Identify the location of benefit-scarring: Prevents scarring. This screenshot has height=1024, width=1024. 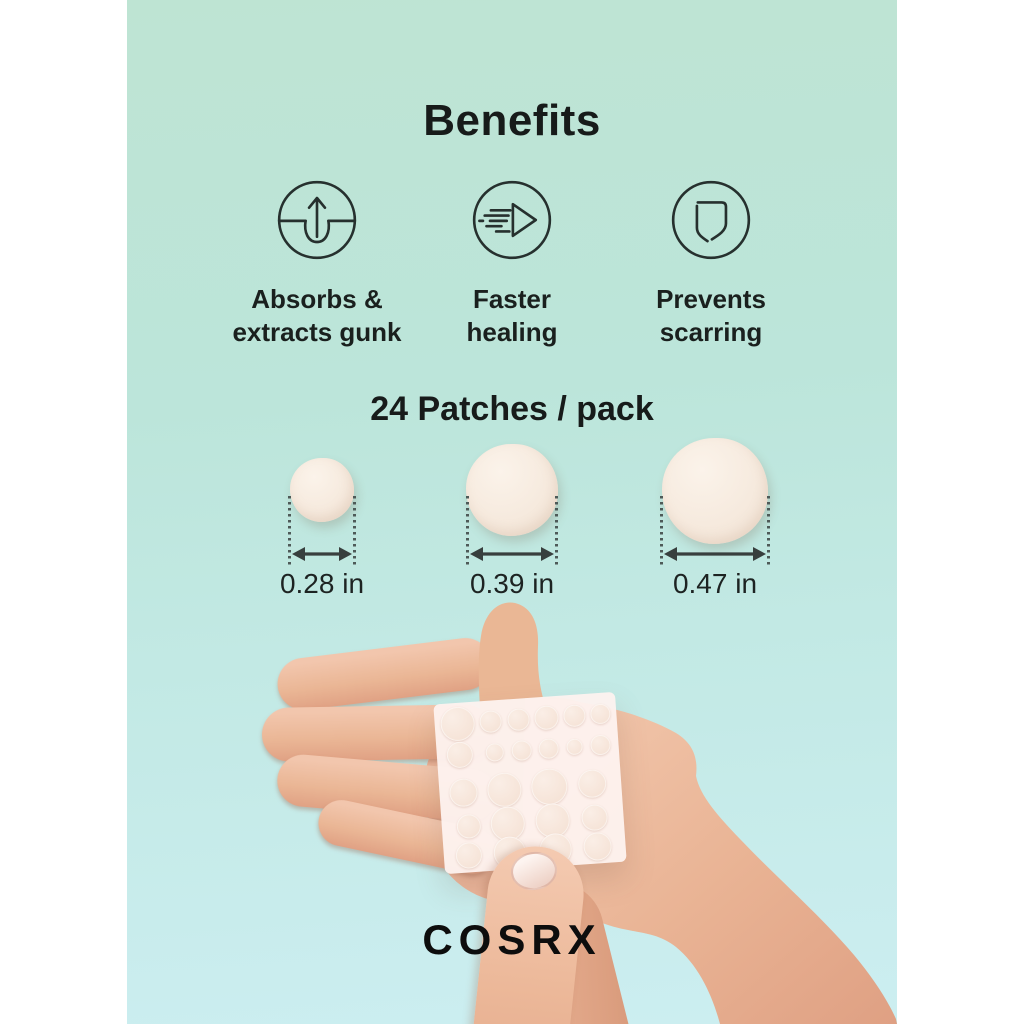
(711, 262).